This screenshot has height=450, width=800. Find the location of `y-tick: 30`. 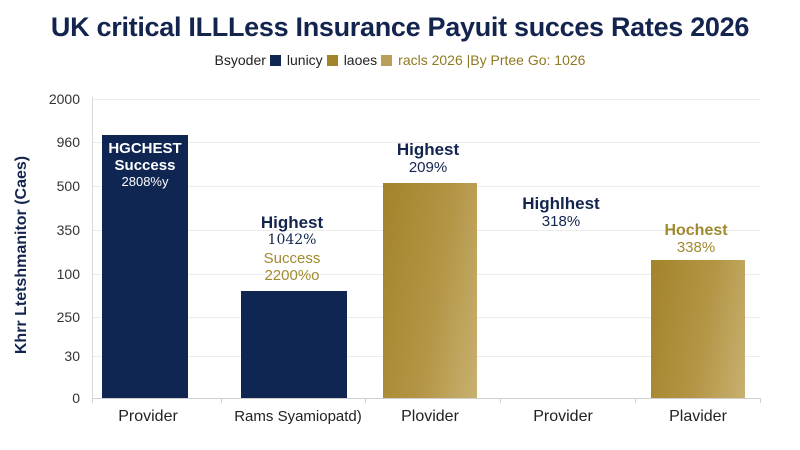

y-tick: 30 is located at coordinates (72, 356).